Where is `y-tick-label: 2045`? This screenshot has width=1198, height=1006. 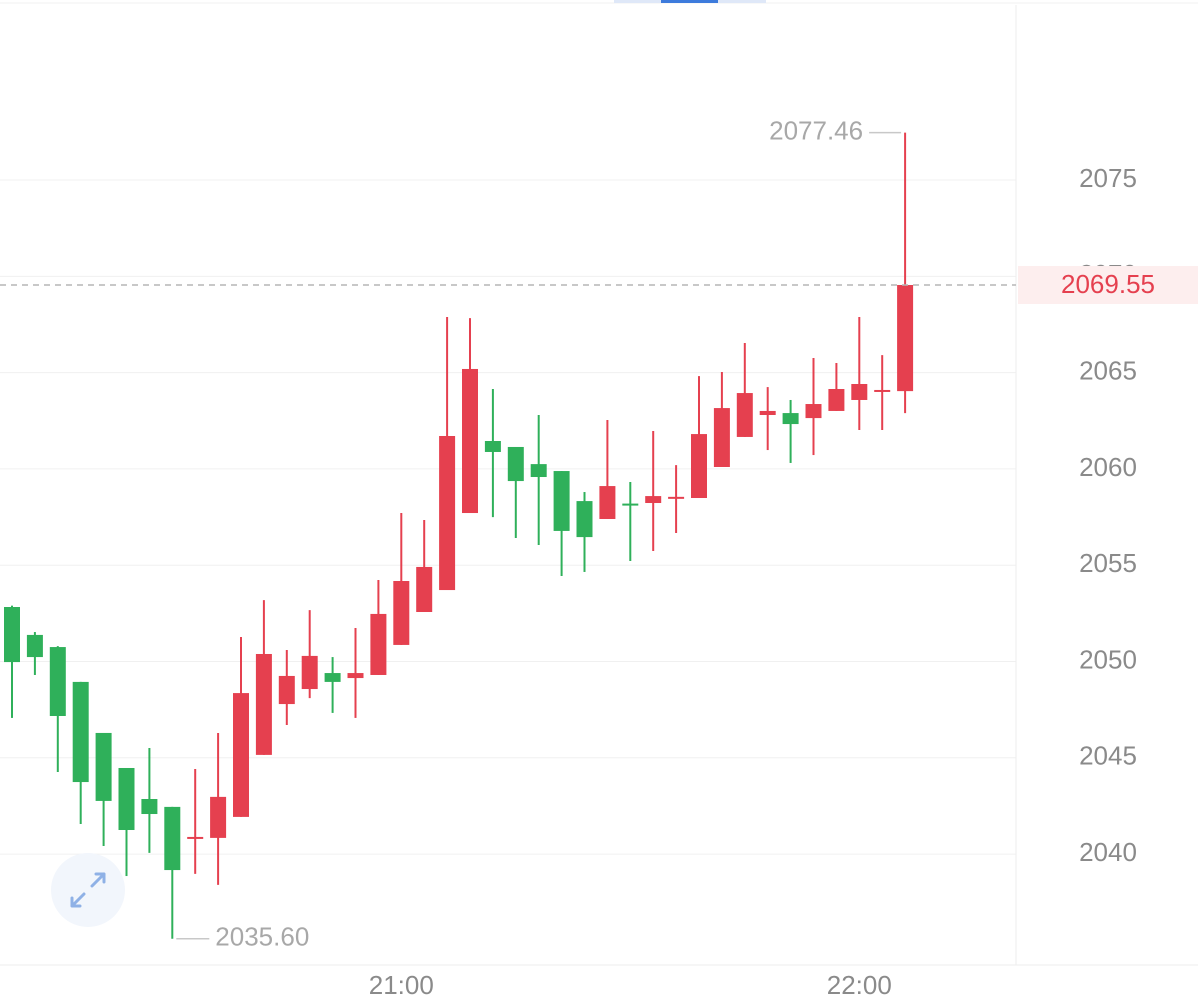
y-tick-label: 2045 is located at coordinates (1108, 756).